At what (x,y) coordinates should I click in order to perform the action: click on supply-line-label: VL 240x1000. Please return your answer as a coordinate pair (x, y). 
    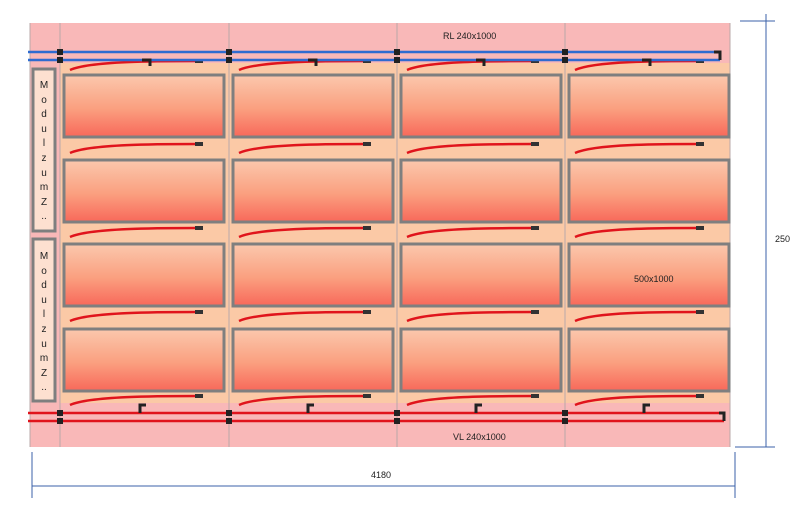
    Looking at the image, I should click on (479, 437).